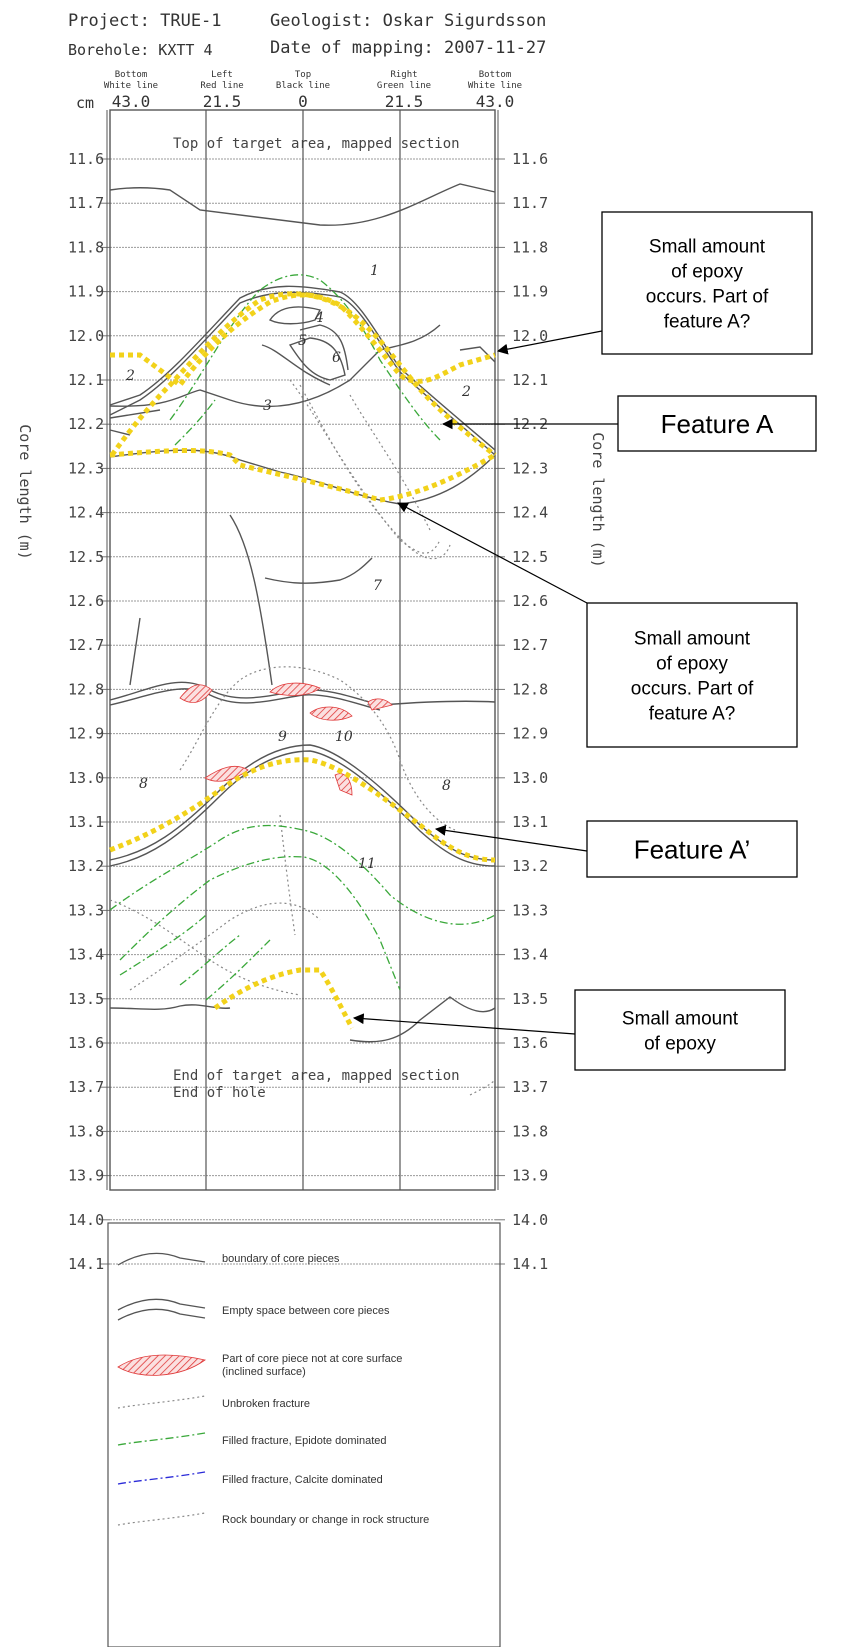 This screenshot has width=856, height=1647. Describe the element at coordinates (306, 1311) in the screenshot. I see `legend-item-empty-space: Empty space between core pieces` at that location.